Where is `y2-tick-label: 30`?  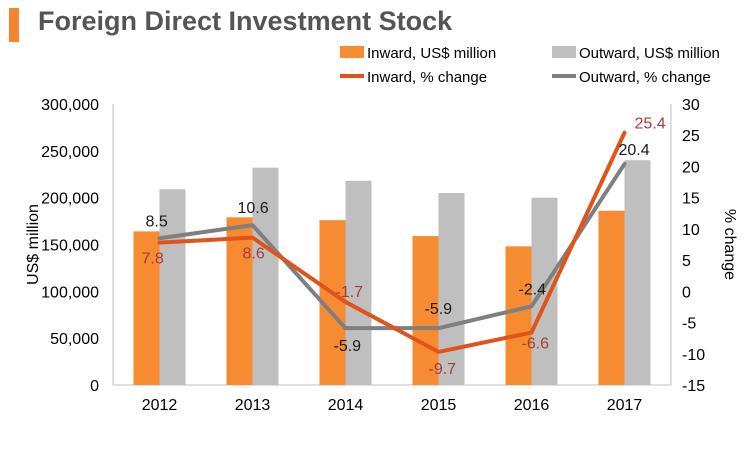
y2-tick-label: 30 is located at coordinates (691, 105).